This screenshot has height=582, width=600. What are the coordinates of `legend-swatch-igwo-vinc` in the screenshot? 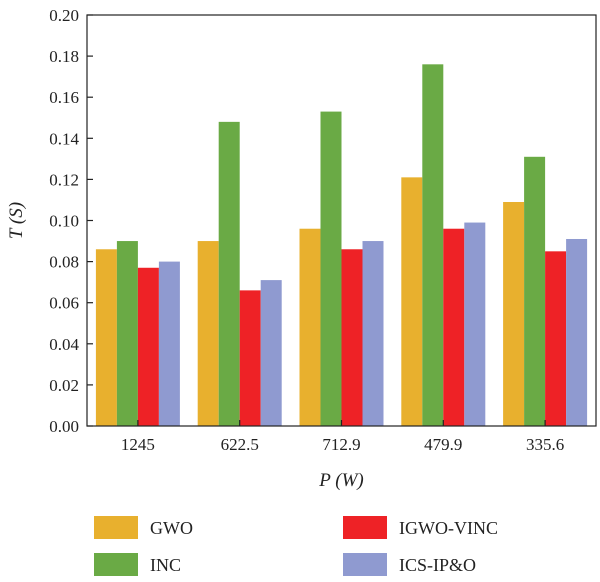 It's located at (365, 527).